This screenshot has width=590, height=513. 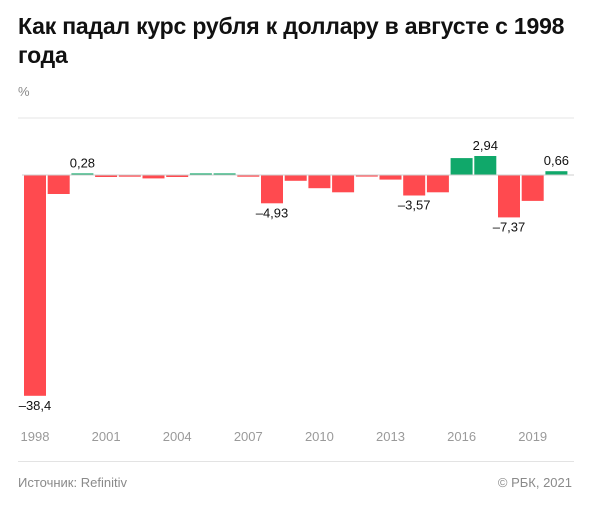 What do you see at coordinates (248, 436) in the screenshot?
I see `x-tick-label-2007: 2007` at bounding box center [248, 436].